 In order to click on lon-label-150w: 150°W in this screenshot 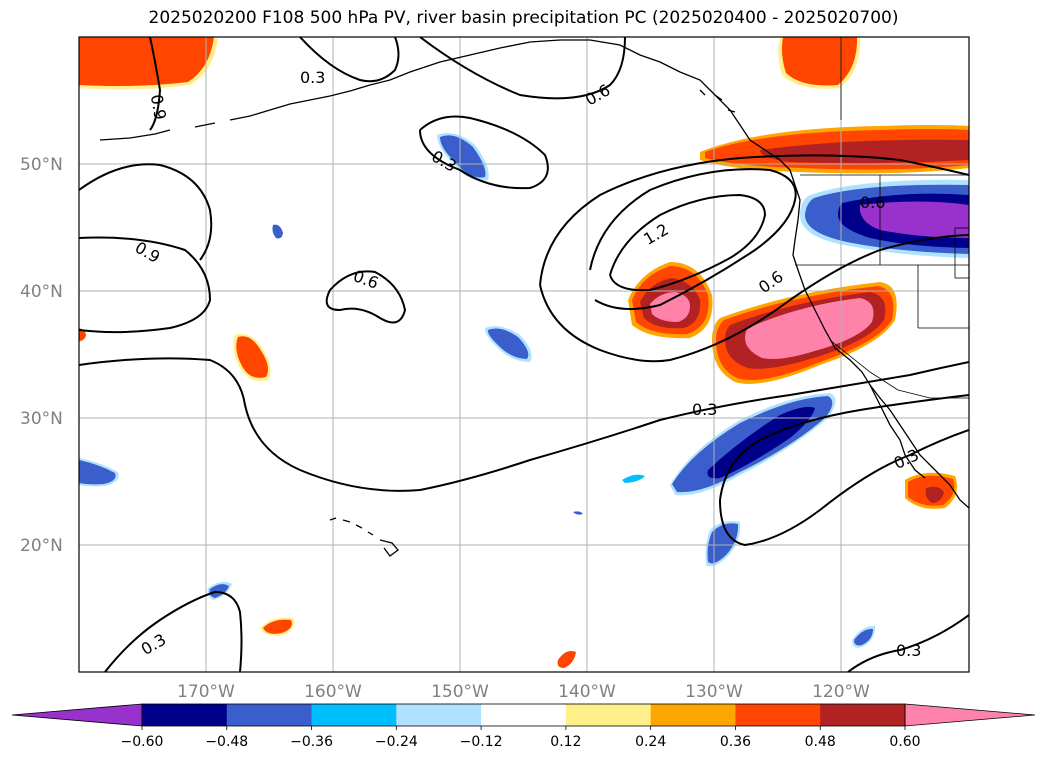, I will do `click(460, 692)`.